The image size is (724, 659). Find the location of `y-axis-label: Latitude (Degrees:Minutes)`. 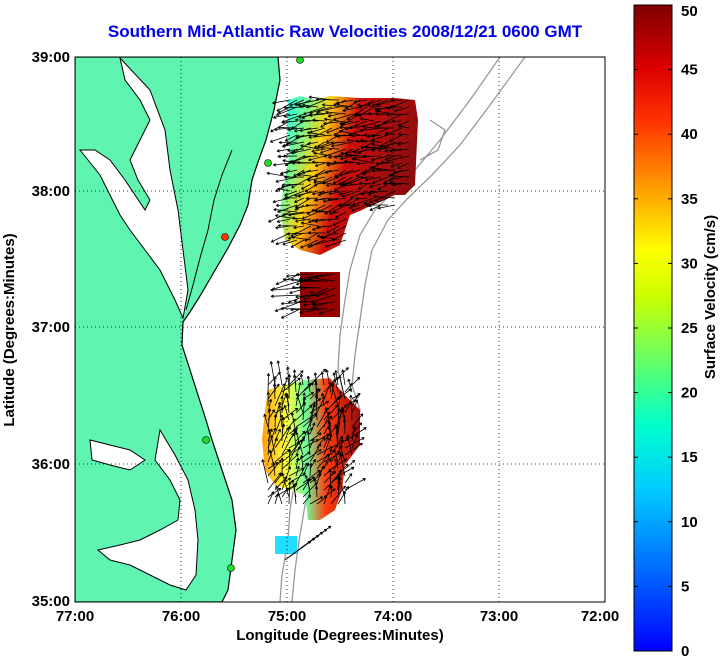

y-axis-label: Latitude (Degrees:Minutes) is located at coordinates (9, 329).